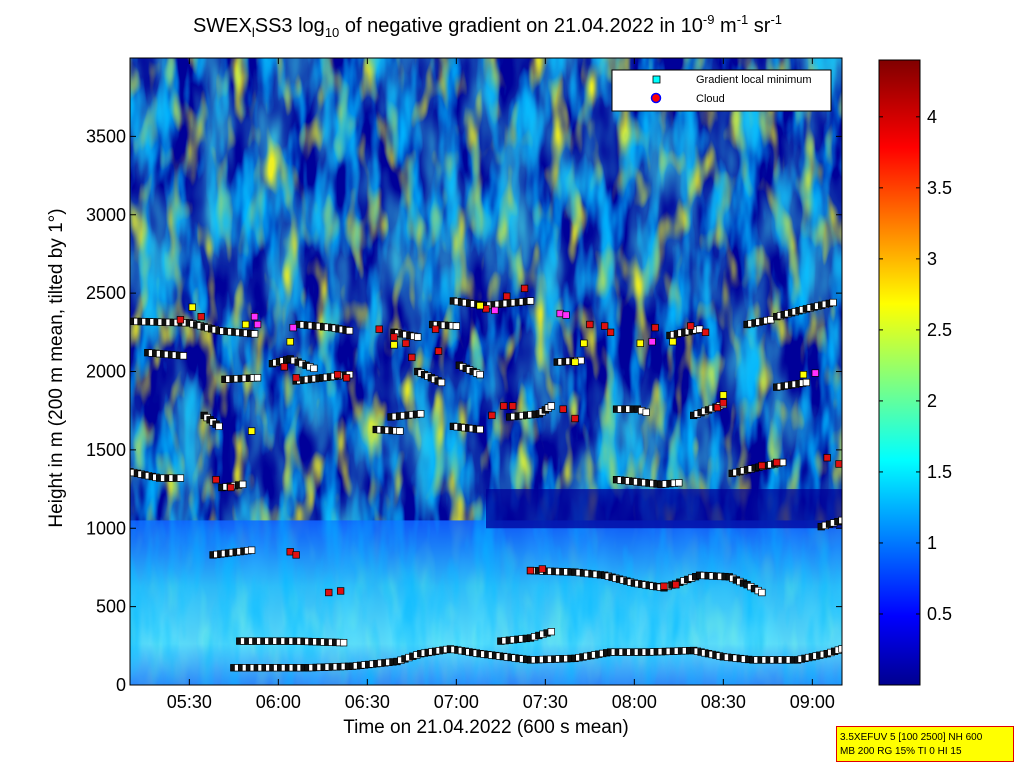 This screenshot has width=1023, height=767. I want to click on heatmap-dark-band, so click(664, 509).